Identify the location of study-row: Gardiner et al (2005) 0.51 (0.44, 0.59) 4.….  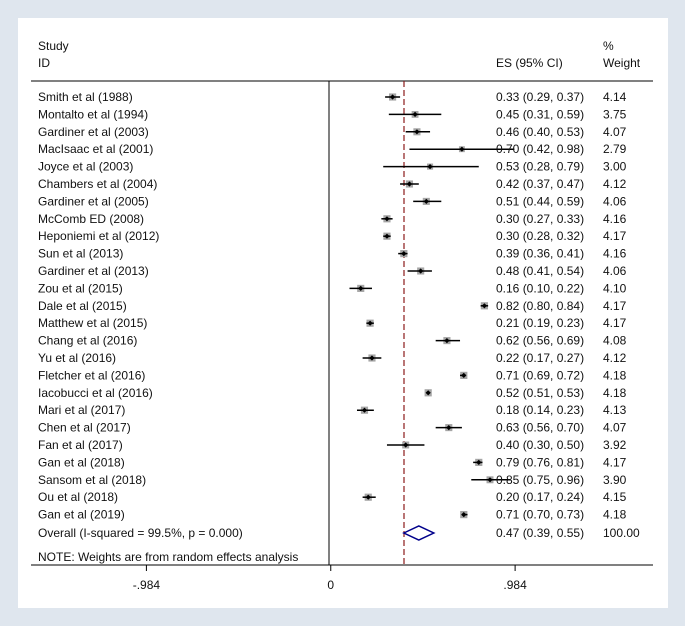
(332, 201).